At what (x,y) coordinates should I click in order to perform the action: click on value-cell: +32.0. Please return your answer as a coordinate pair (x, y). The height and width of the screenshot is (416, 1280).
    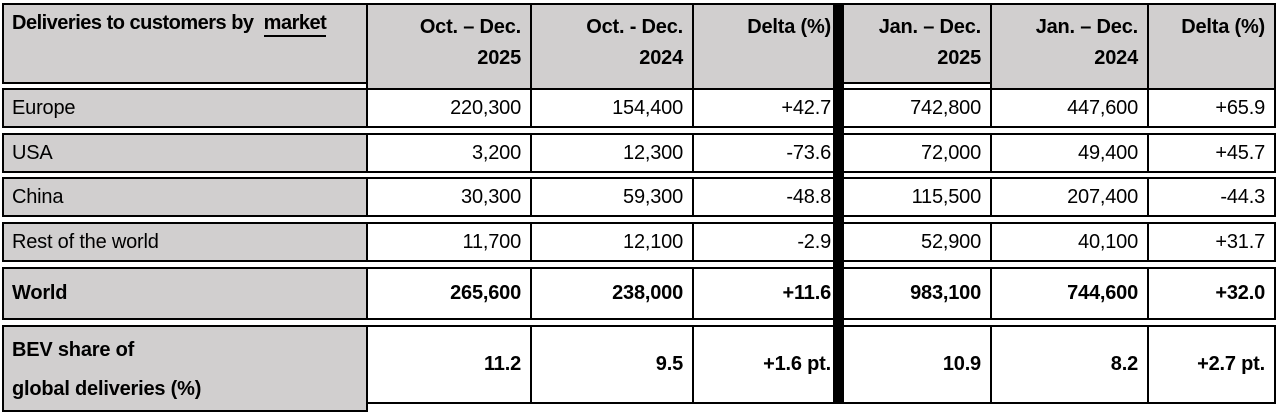
    Looking at the image, I should click on (1211, 293).